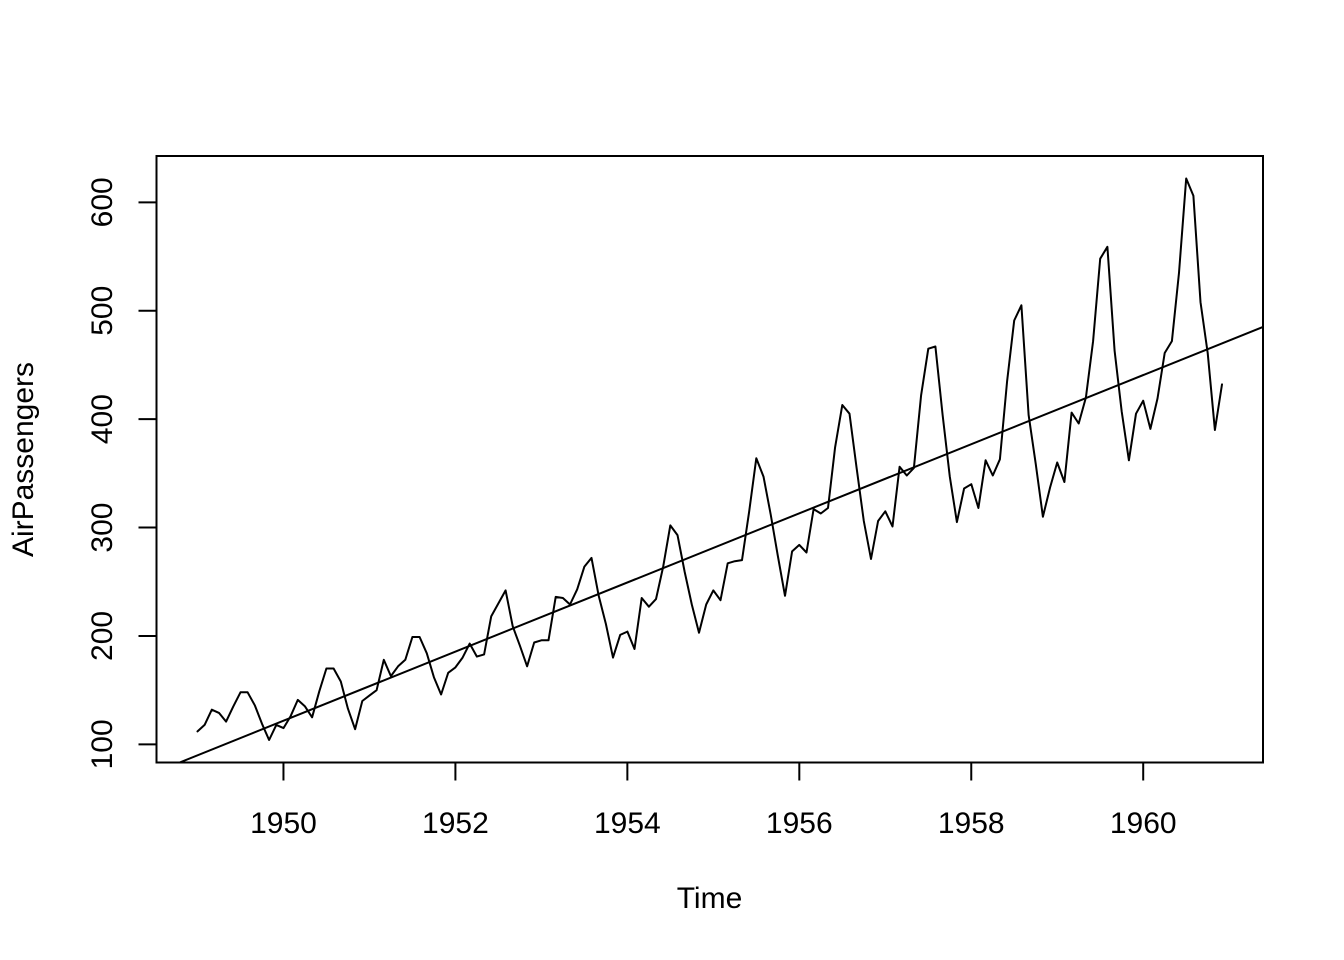  Describe the element at coordinates (102, 744) in the screenshot. I see `y-tick-label: 100` at that location.